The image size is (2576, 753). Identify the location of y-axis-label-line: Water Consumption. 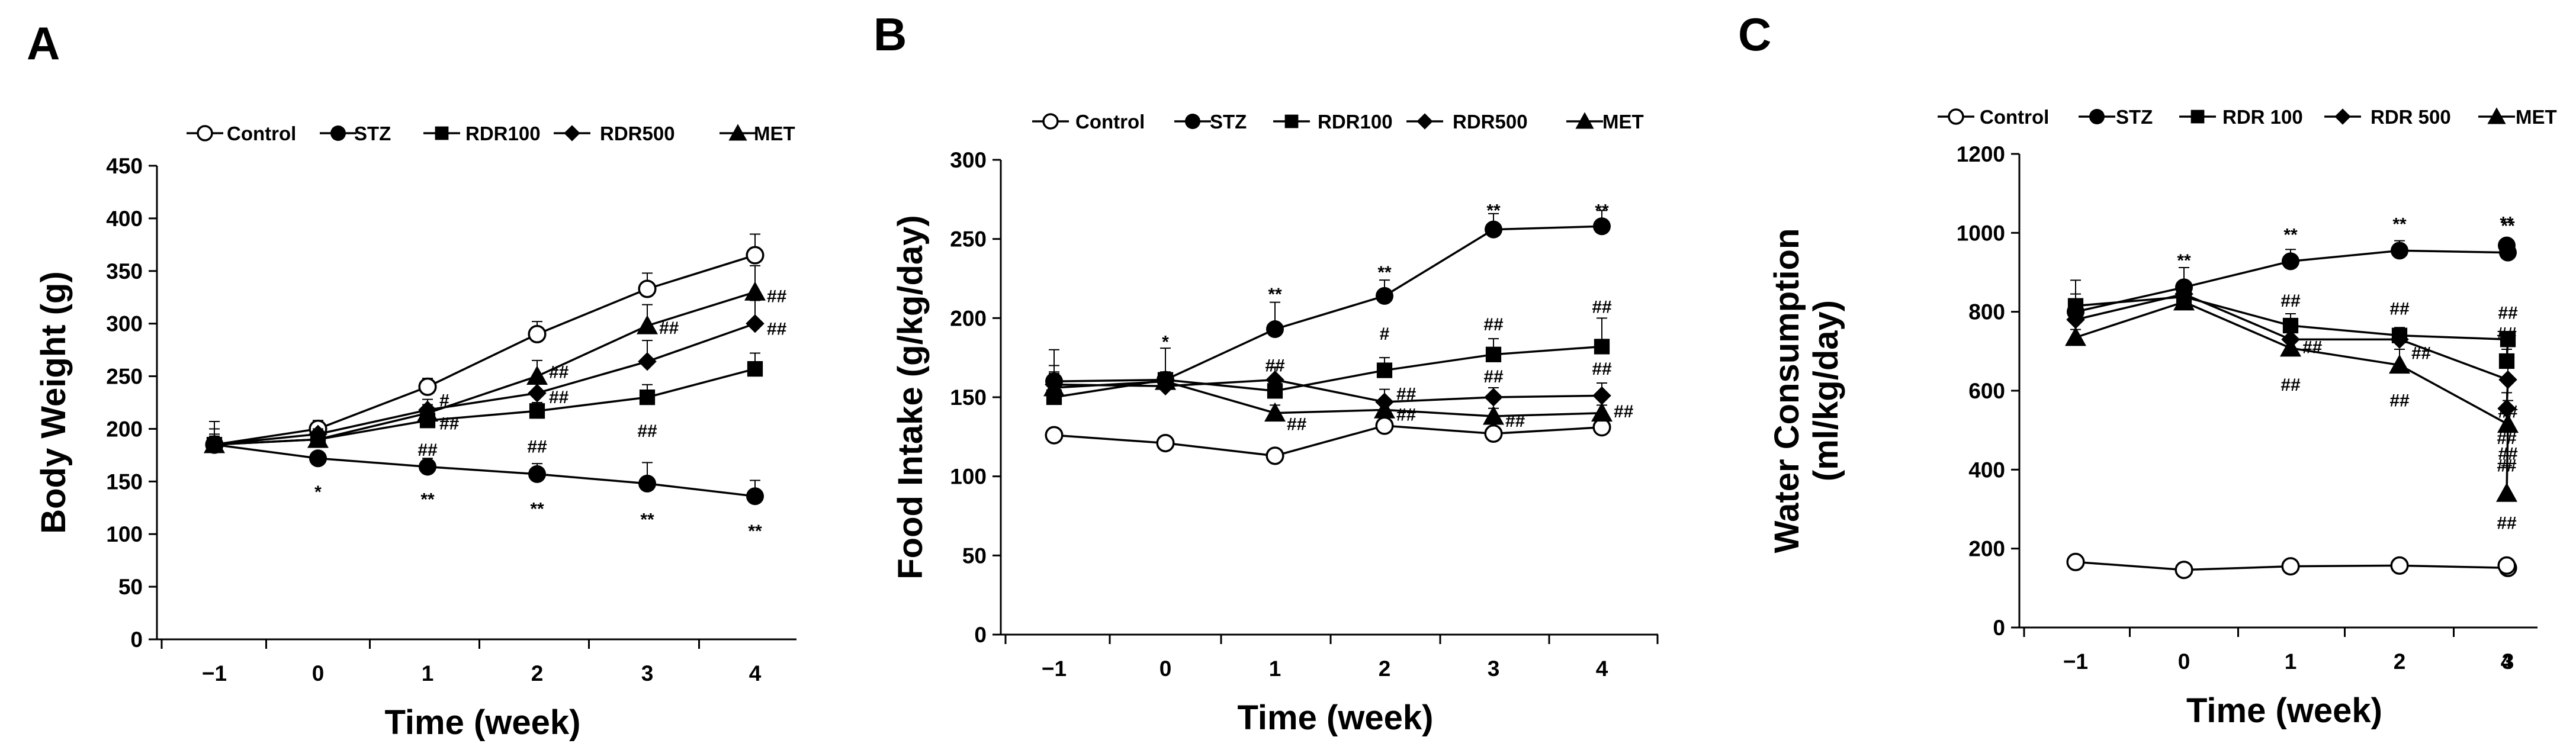
(1787, 391).